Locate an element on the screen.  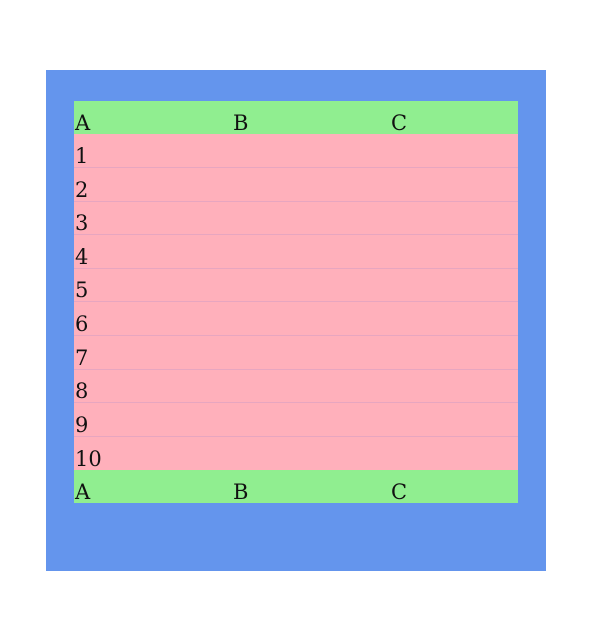
cell-a: 5 is located at coordinates (153, 284).